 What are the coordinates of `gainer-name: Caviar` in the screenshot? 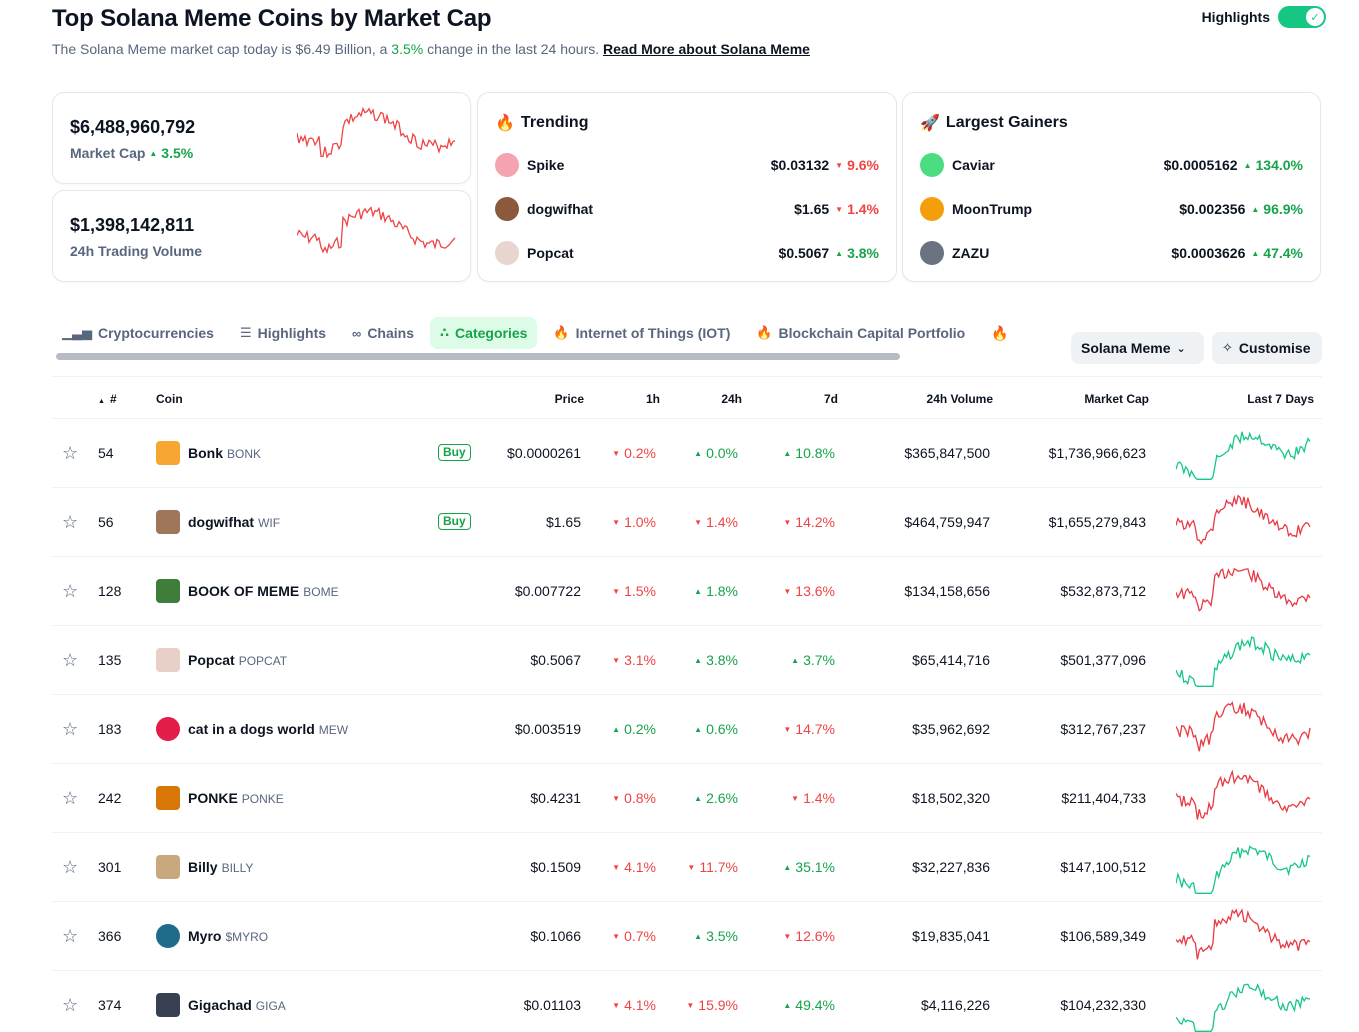 It's located at (973, 165).